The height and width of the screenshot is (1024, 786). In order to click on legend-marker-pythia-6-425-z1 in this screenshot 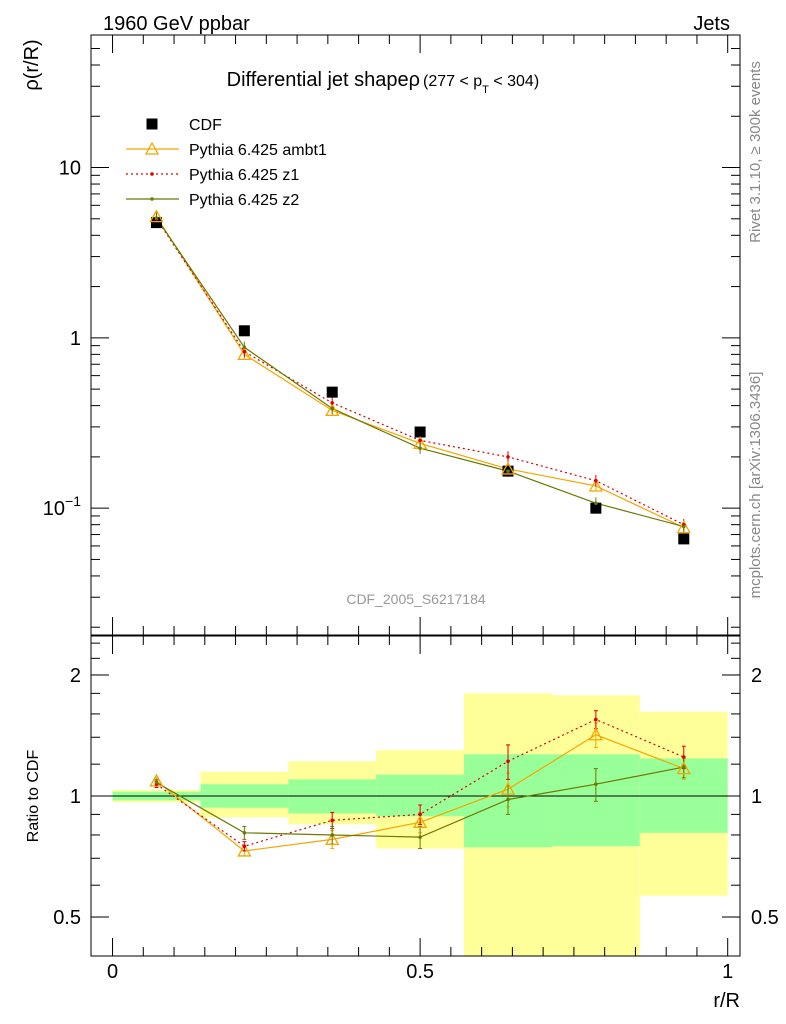, I will do `click(152, 174)`.